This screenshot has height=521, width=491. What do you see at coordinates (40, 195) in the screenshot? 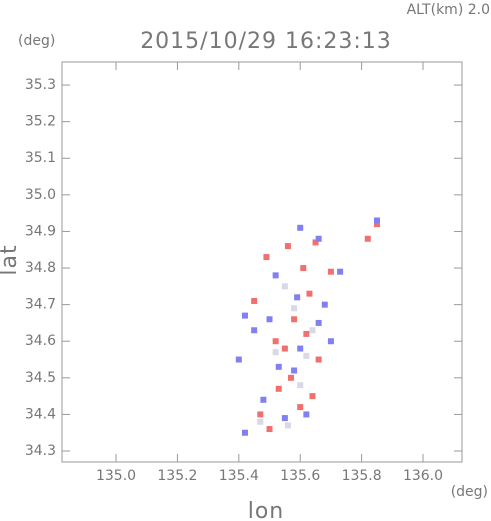
I see `y-tick-label: 35.0` at bounding box center [40, 195].